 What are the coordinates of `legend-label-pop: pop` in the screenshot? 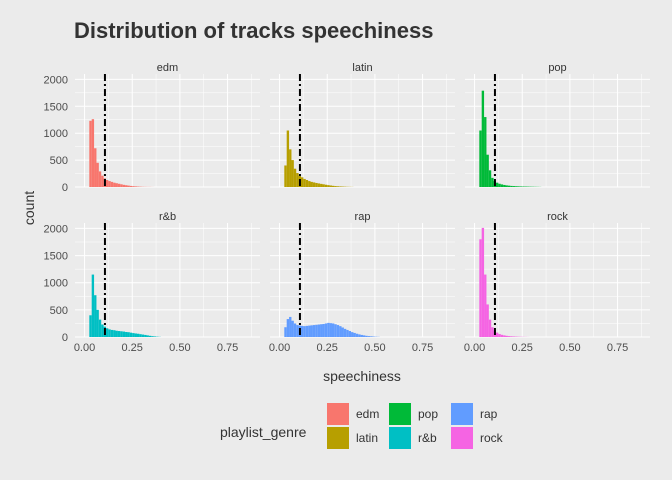 It's located at (428, 414).